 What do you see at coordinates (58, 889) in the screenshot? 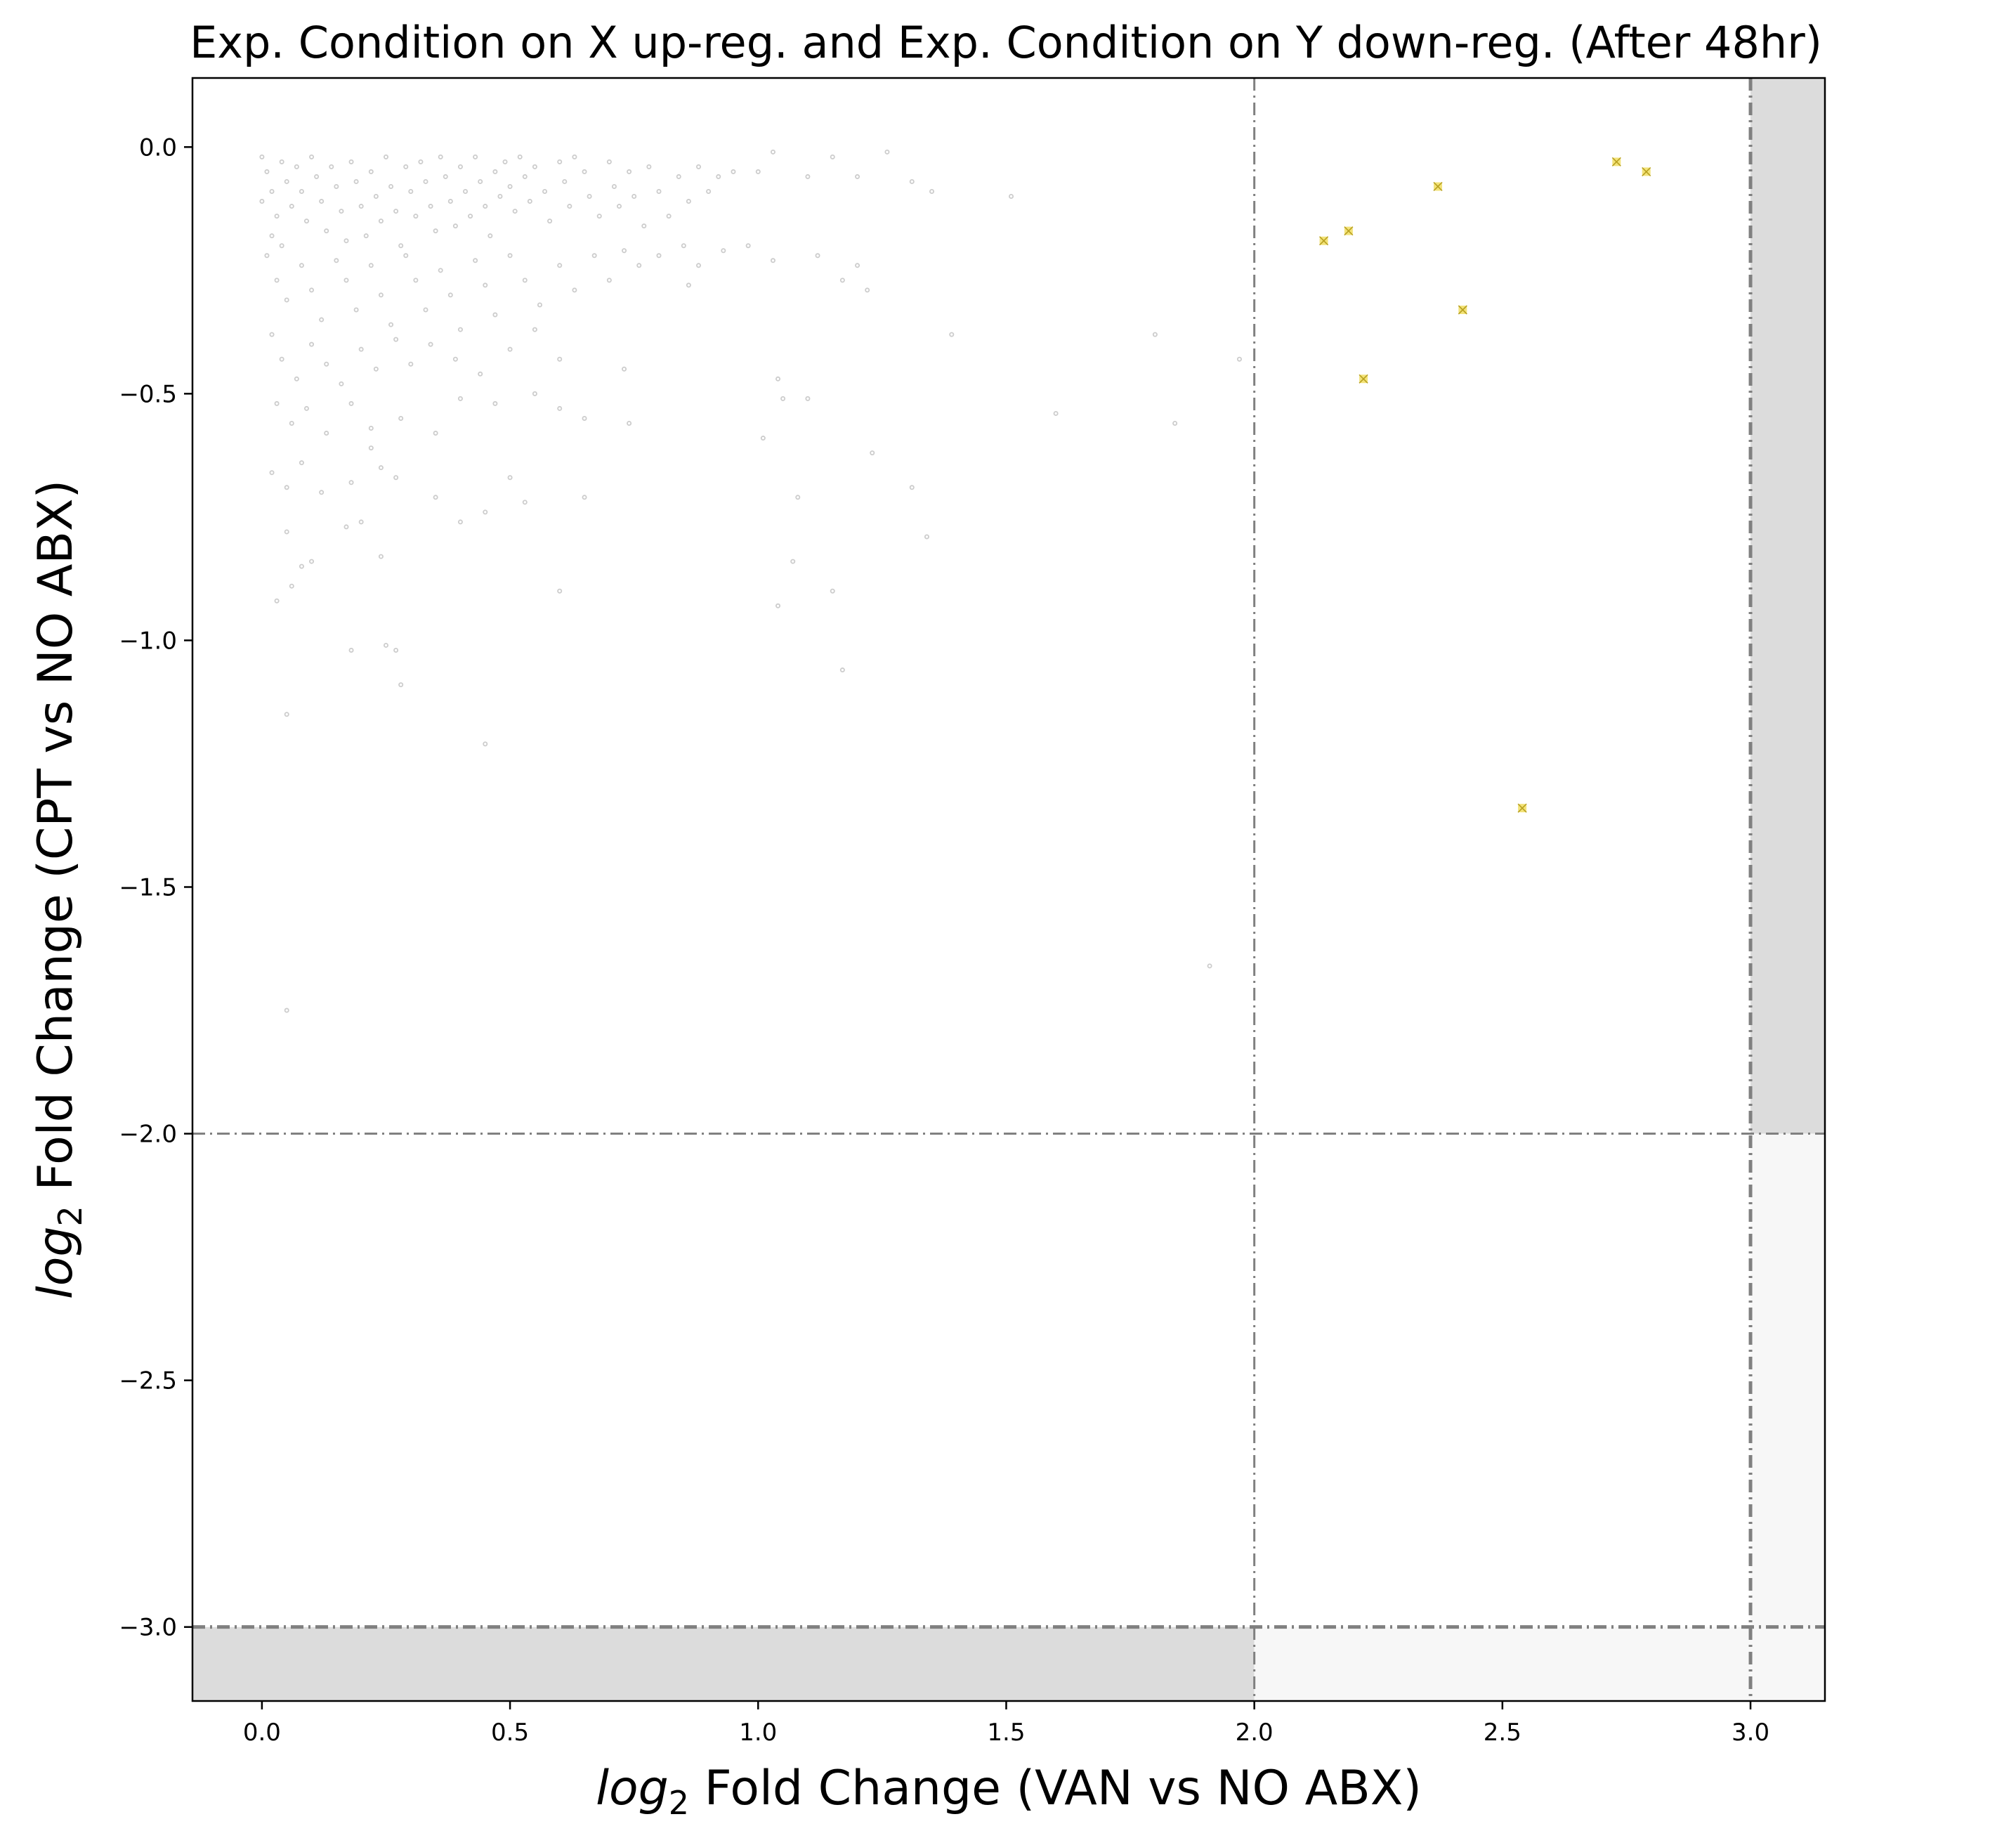
I see `y-axis-label: log2 Fold Change (CPT vs NO ABX)` at bounding box center [58, 889].